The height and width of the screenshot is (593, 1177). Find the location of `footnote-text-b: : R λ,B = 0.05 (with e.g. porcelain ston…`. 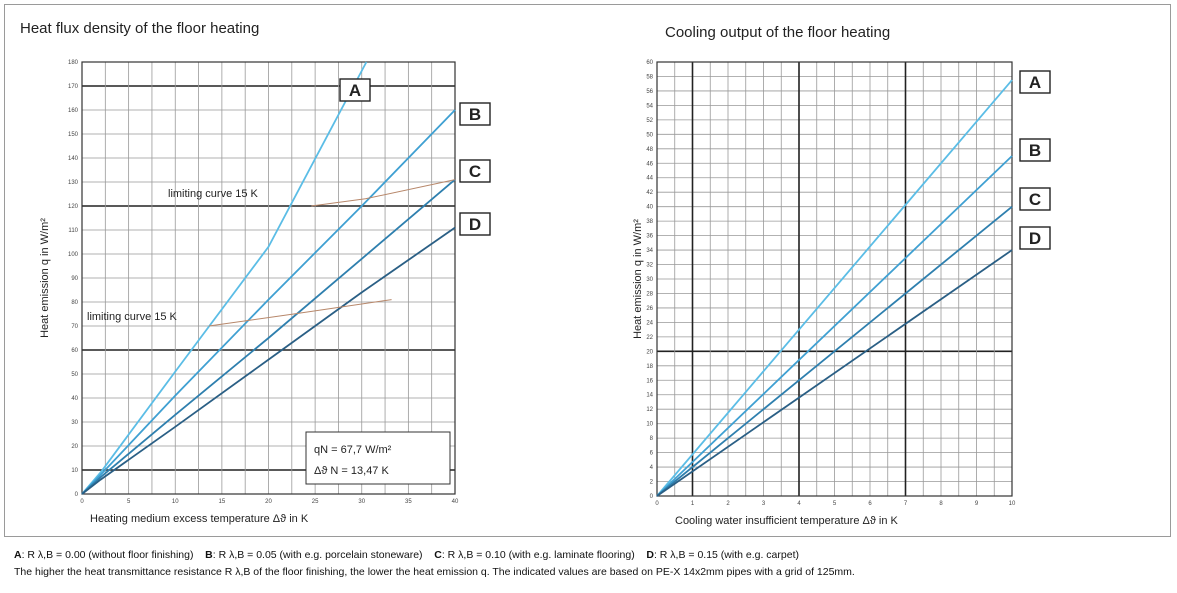

footnote-text-b: : R λ,B = 0.05 (with e.g. porcelain ston… is located at coordinates (317, 555).